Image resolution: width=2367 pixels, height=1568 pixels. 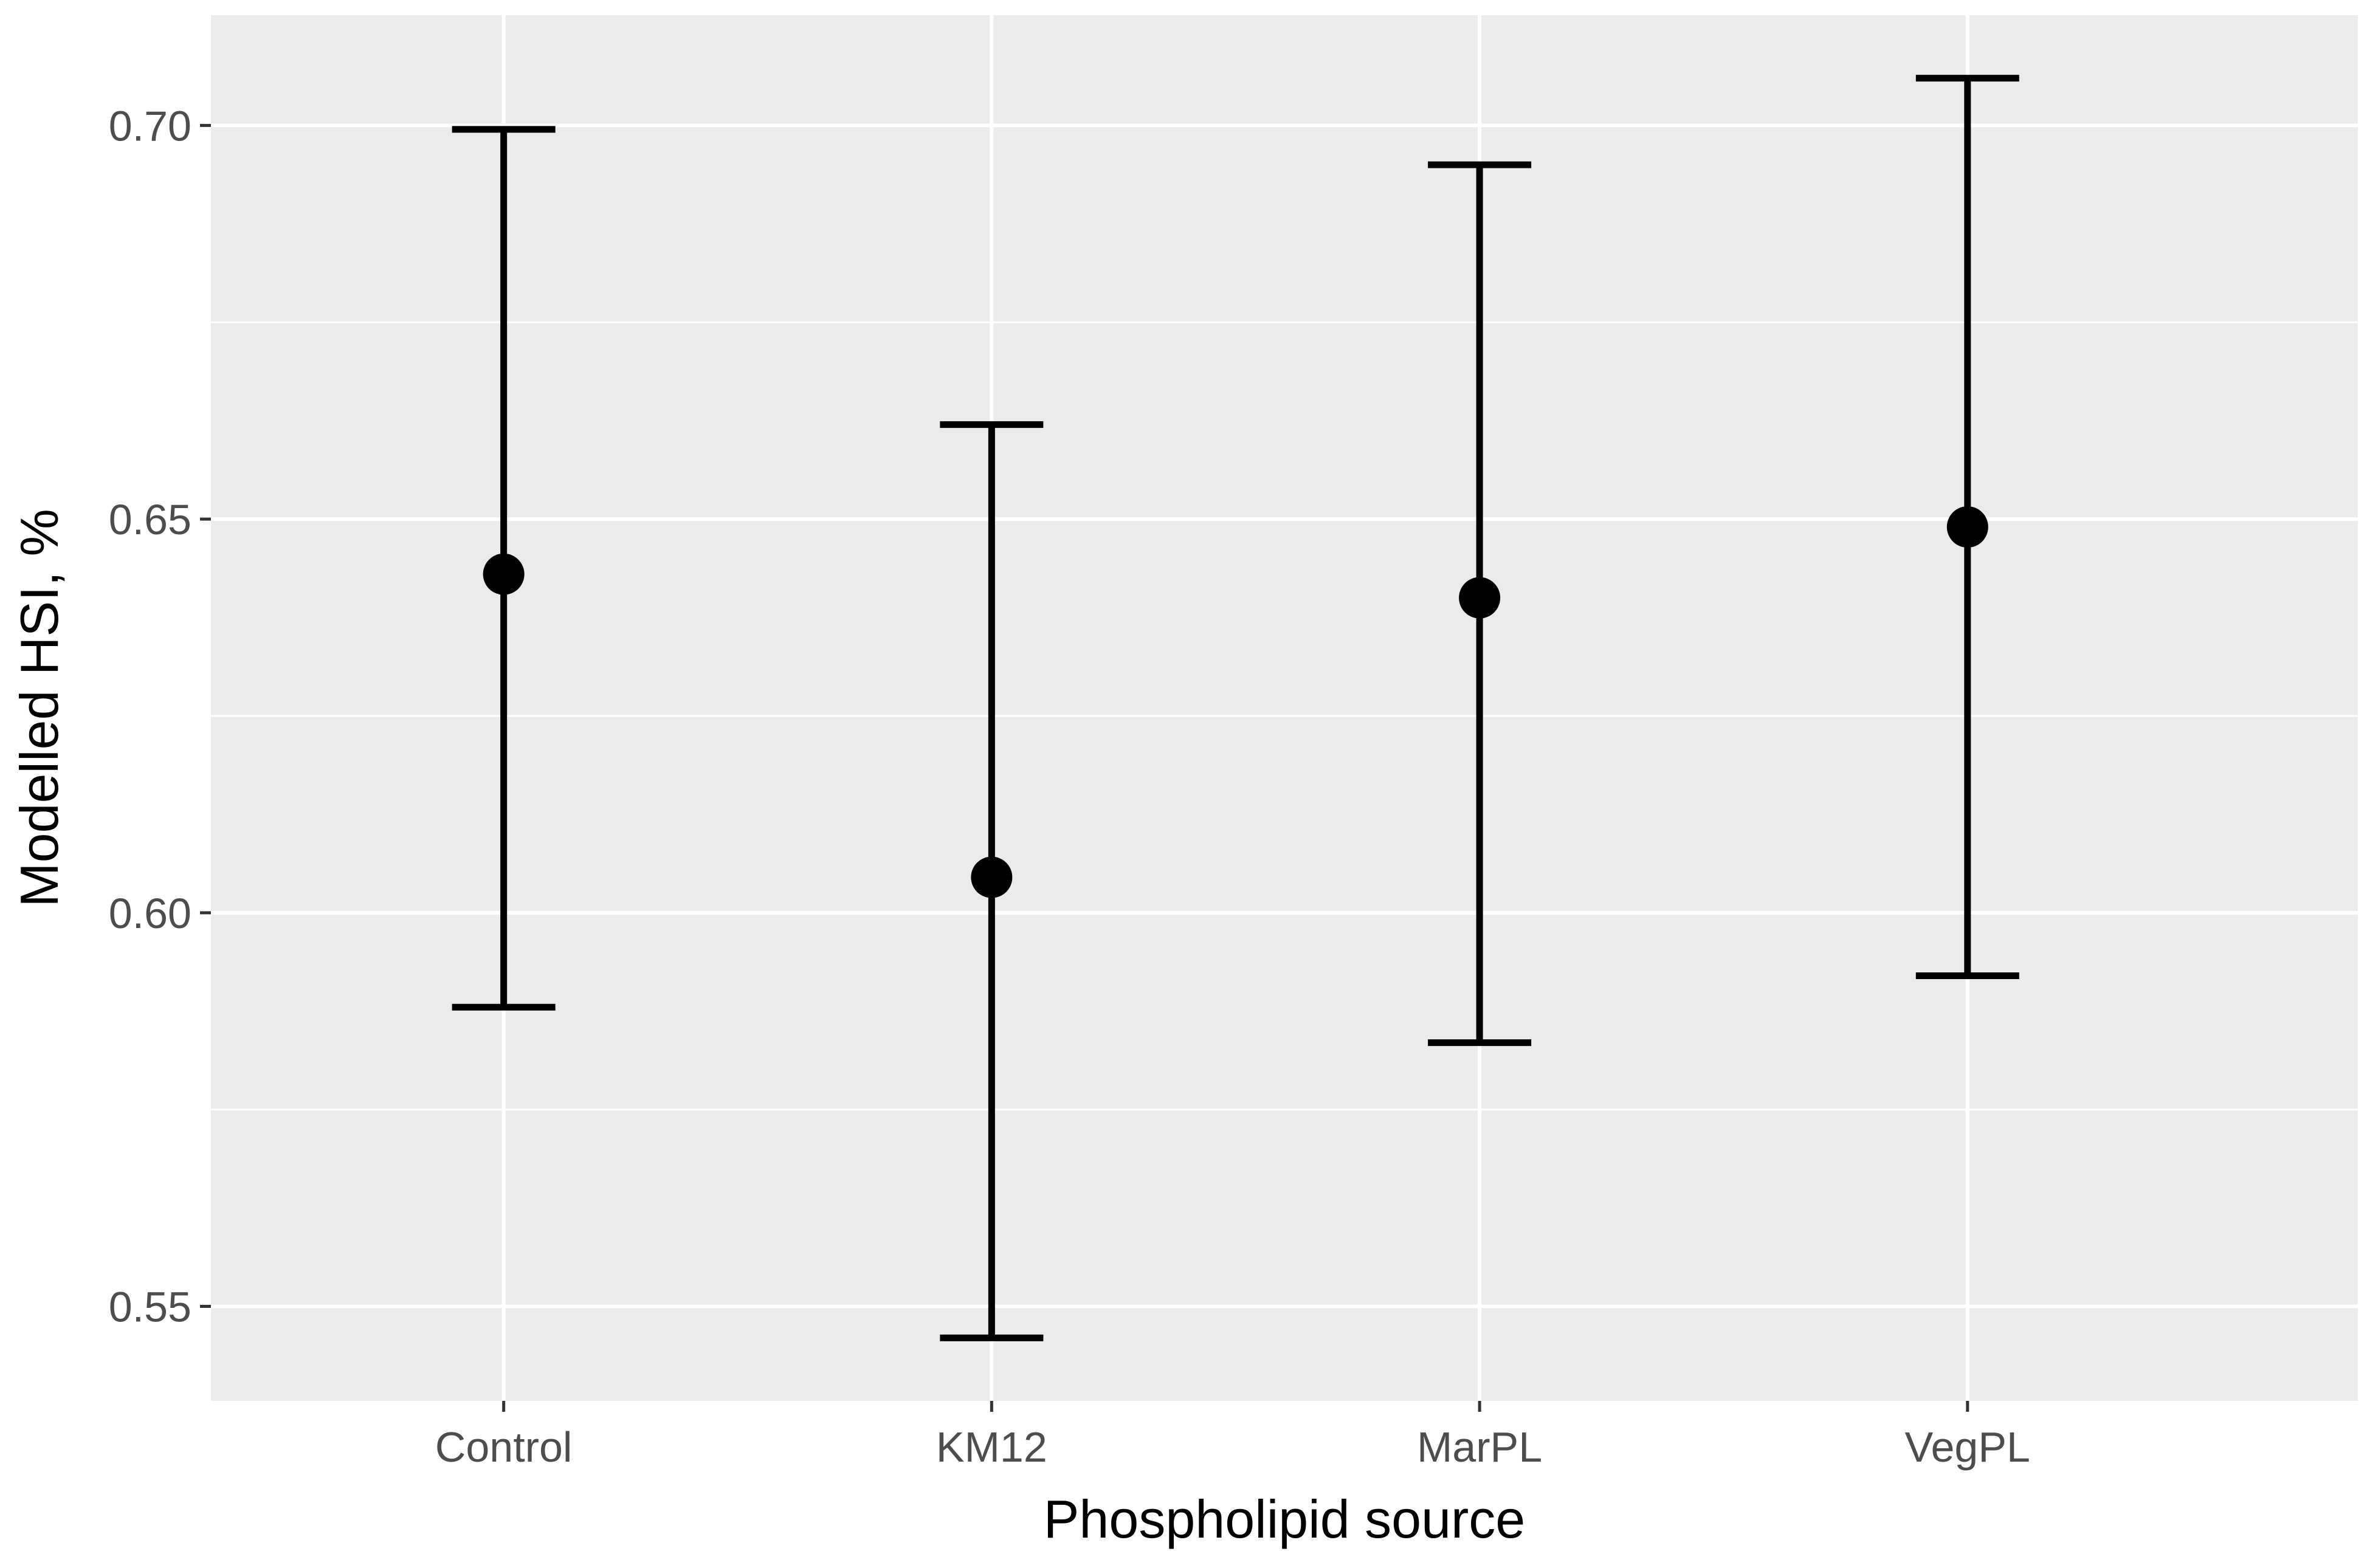 What do you see at coordinates (160, 716) in the screenshot?
I see `y-axis-ticks: 0.55 0.60 0.65 0.70` at bounding box center [160, 716].